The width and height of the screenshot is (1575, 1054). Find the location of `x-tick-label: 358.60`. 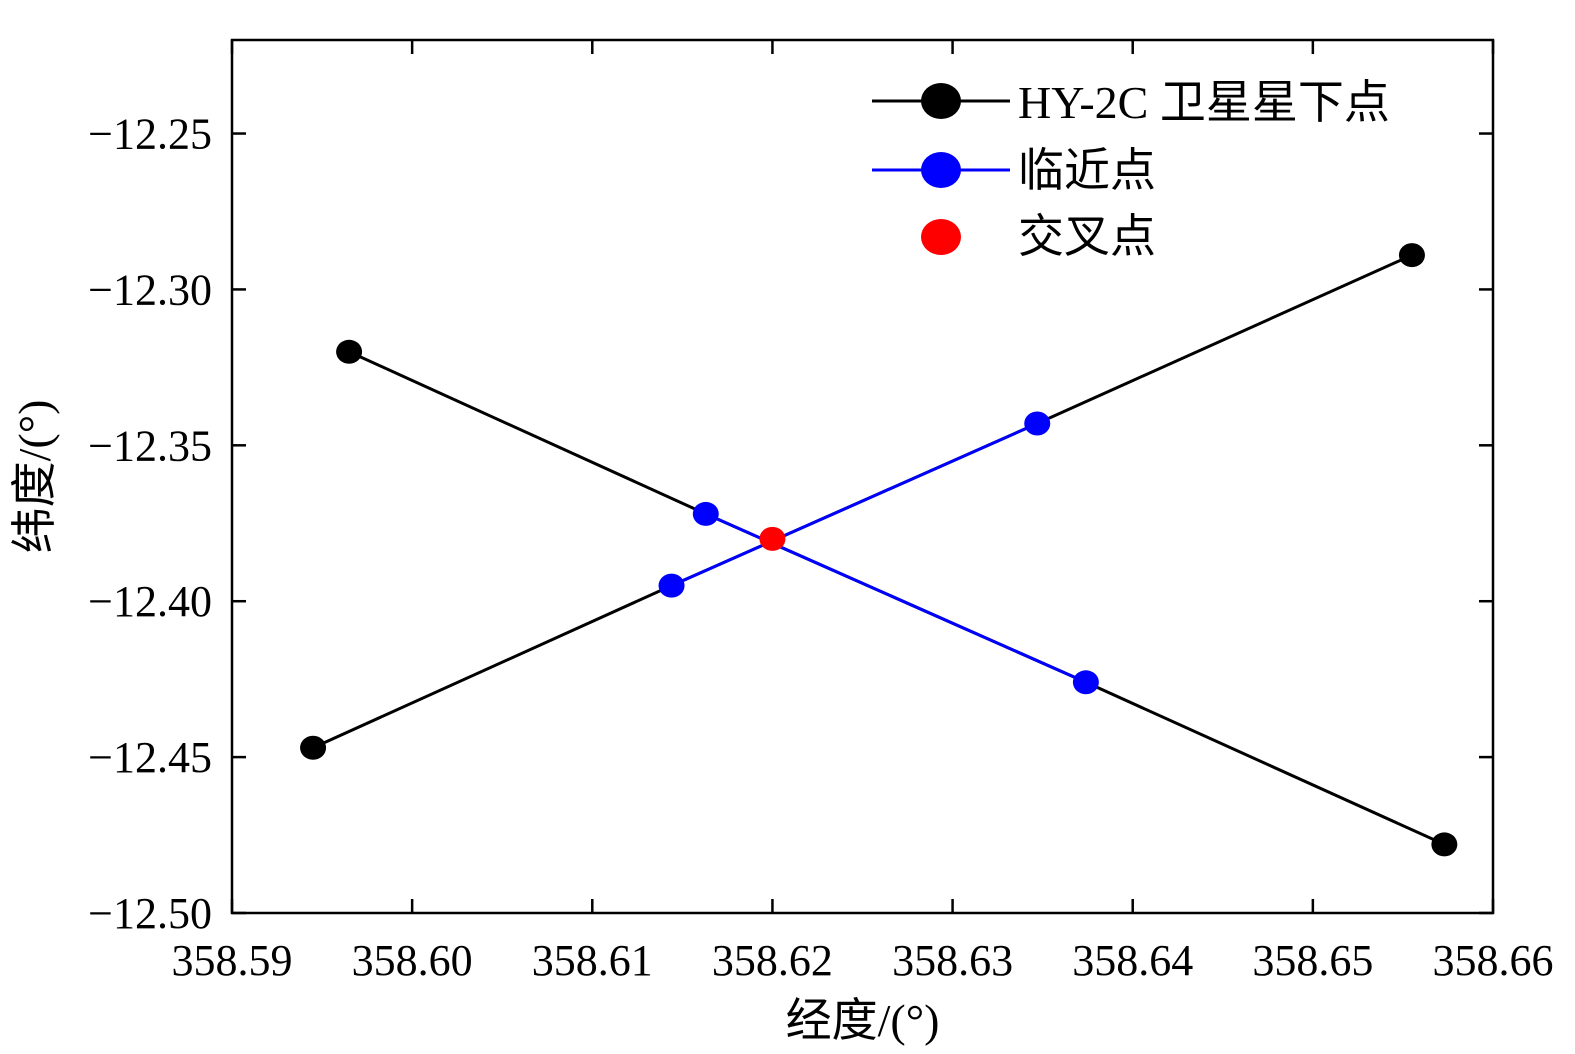

x-tick-label: 358.60 is located at coordinates (412, 960).